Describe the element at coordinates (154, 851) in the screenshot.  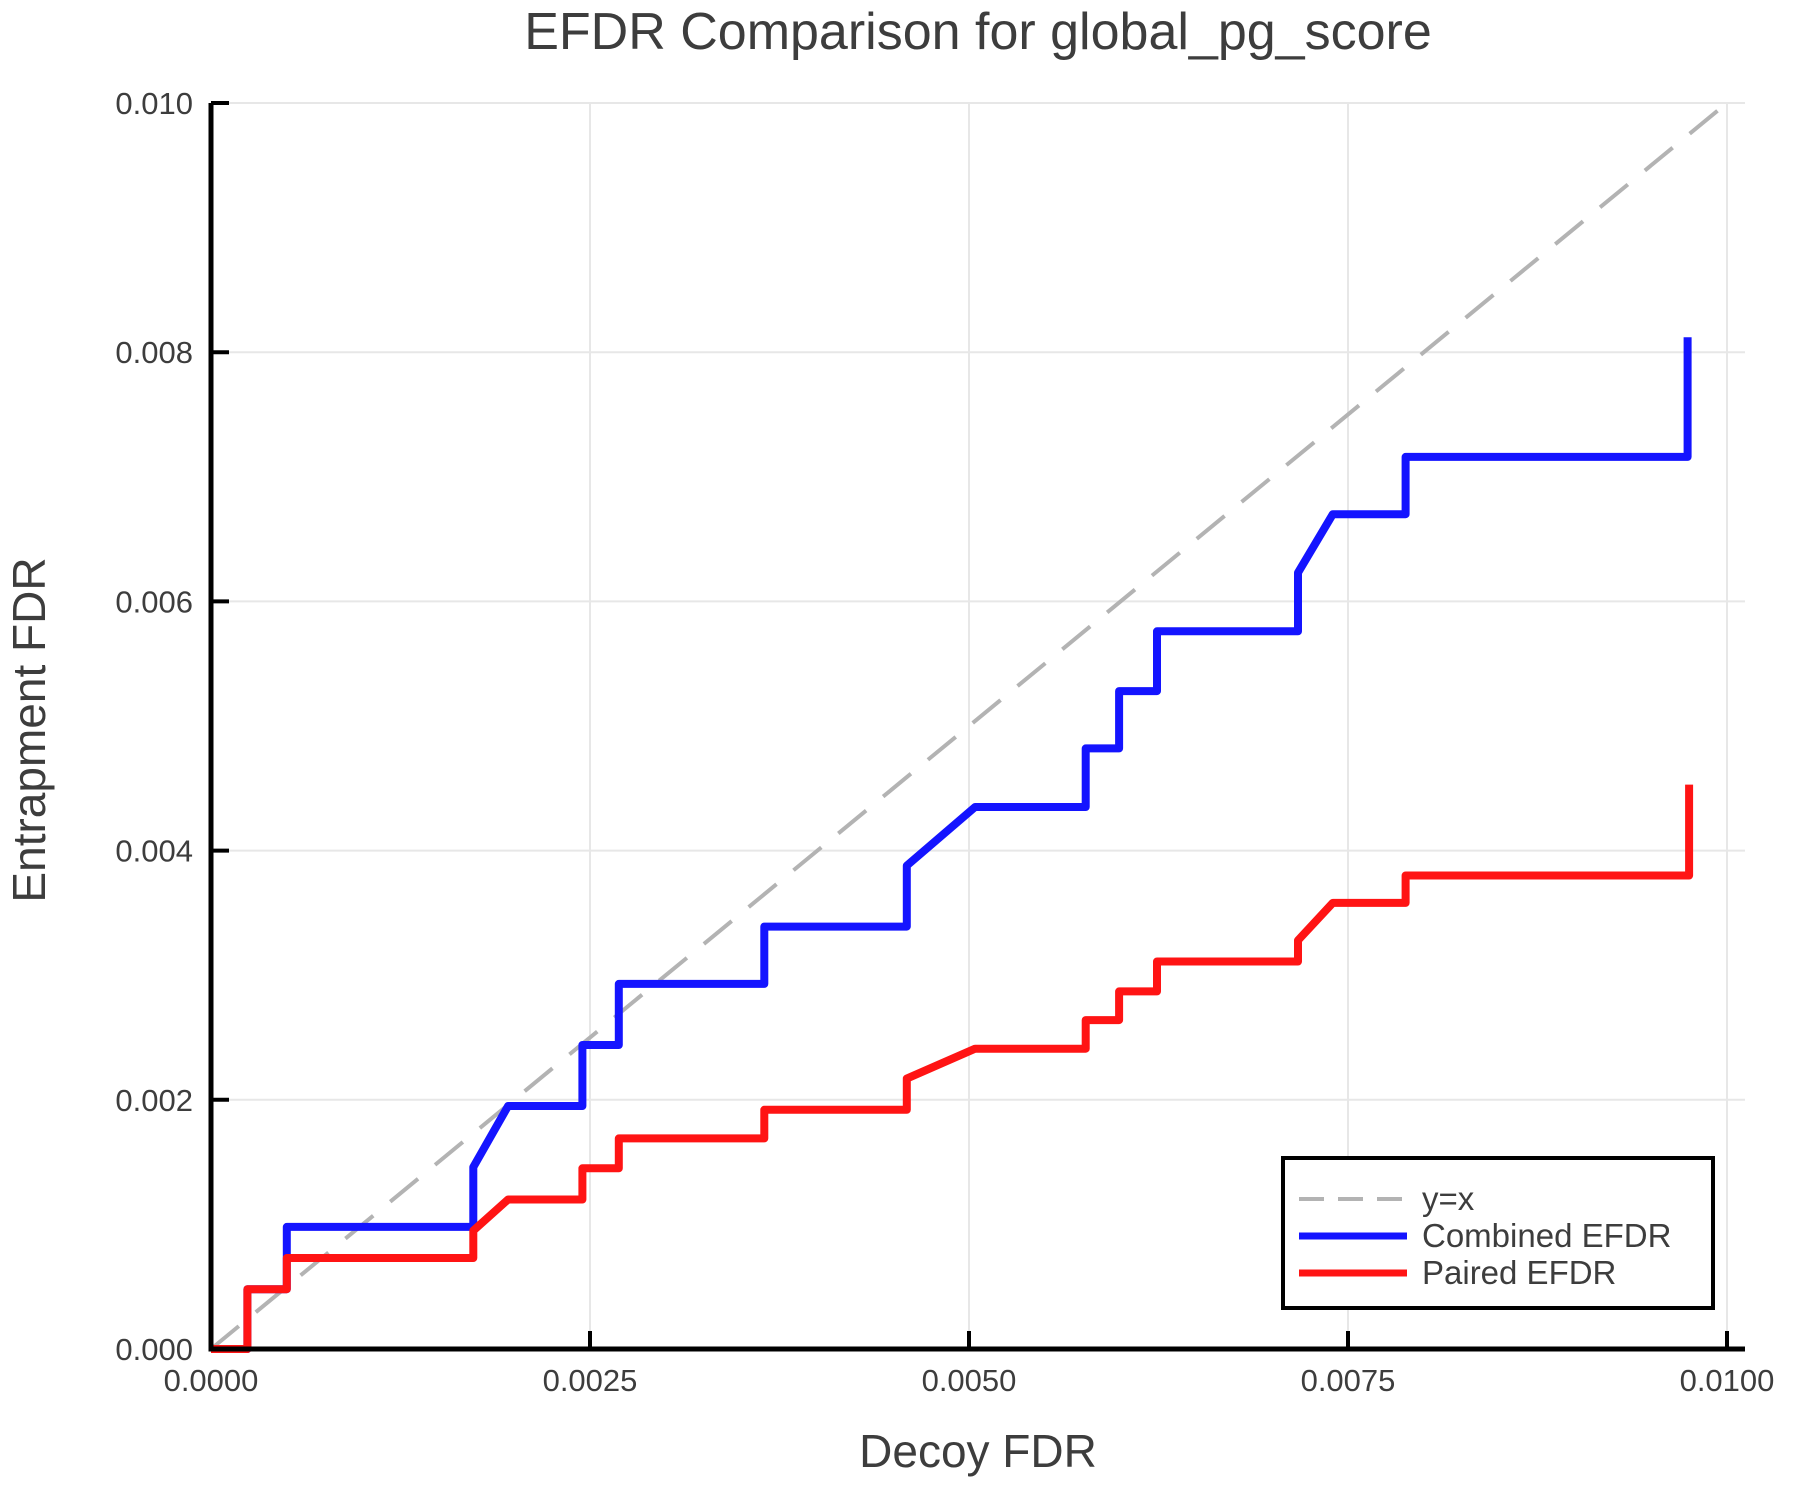
I see `y-tick-label: 0.004` at that location.